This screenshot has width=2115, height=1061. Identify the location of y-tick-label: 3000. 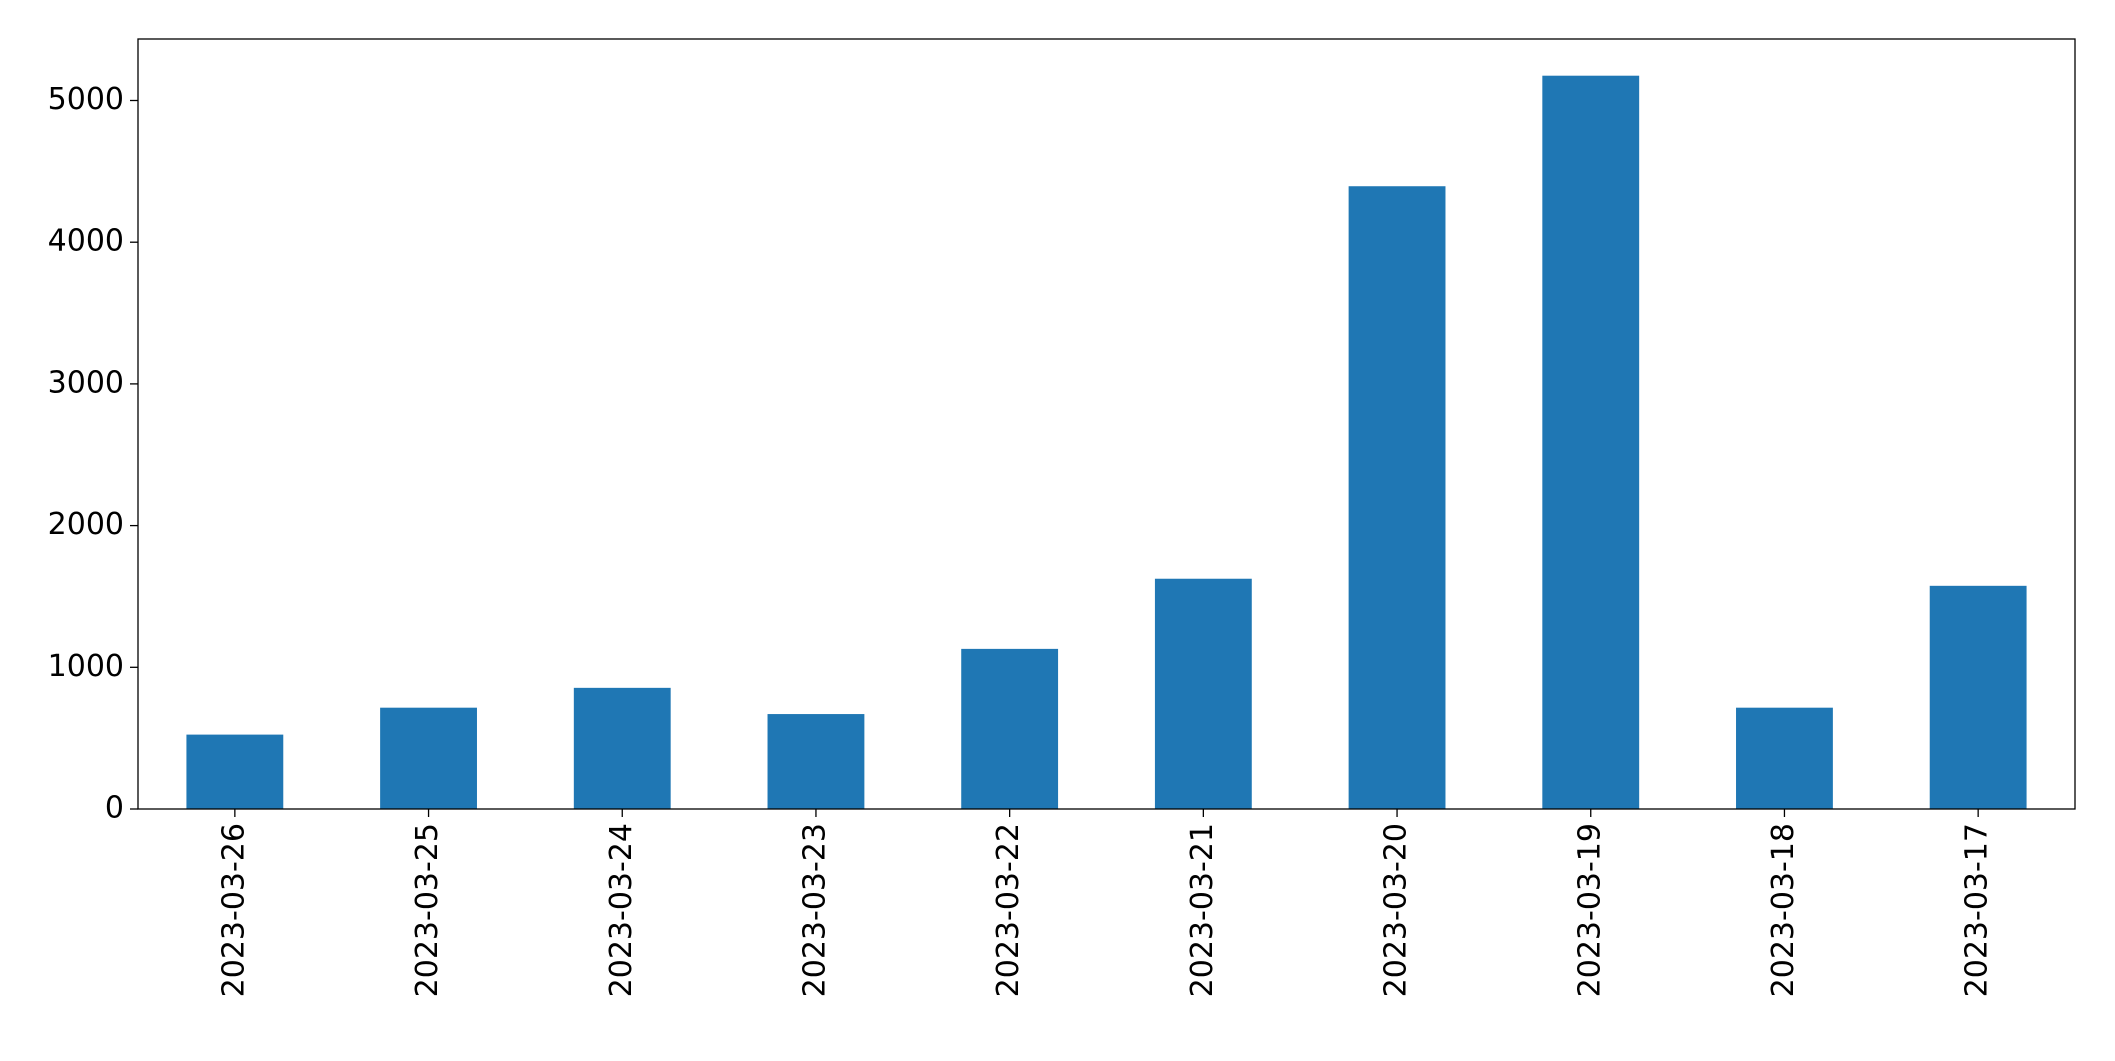
(86, 382).